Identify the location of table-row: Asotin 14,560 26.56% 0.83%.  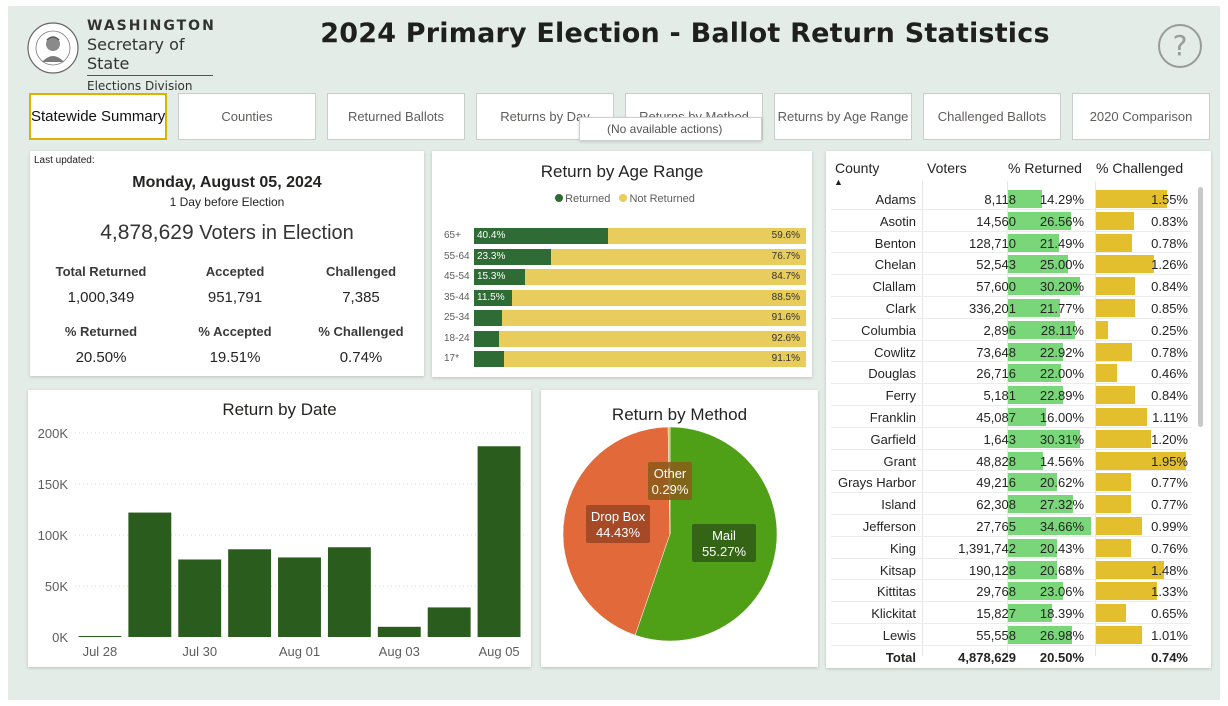
(1018, 221).